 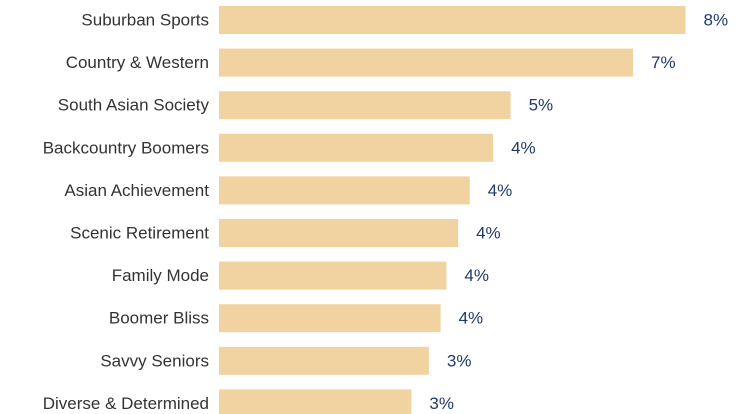 I want to click on category-label: Diverse & Determined, so click(x=126, y=403).